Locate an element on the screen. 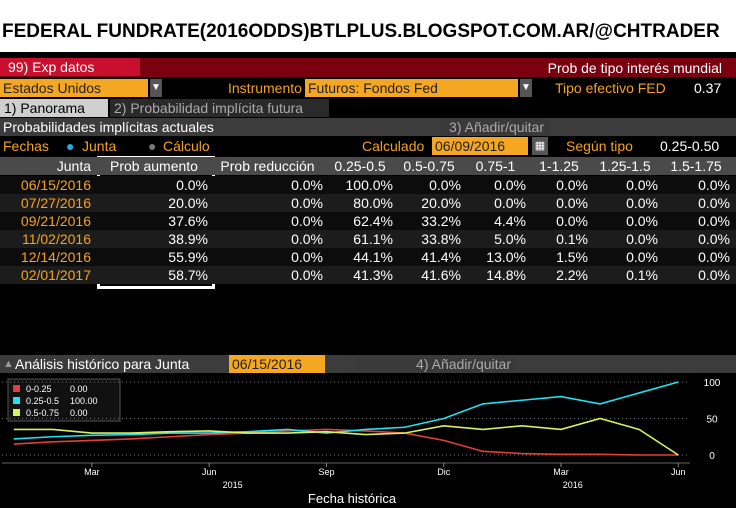 This screenshot has width=736, height=508. table-header is located at coordinates (368, 166).